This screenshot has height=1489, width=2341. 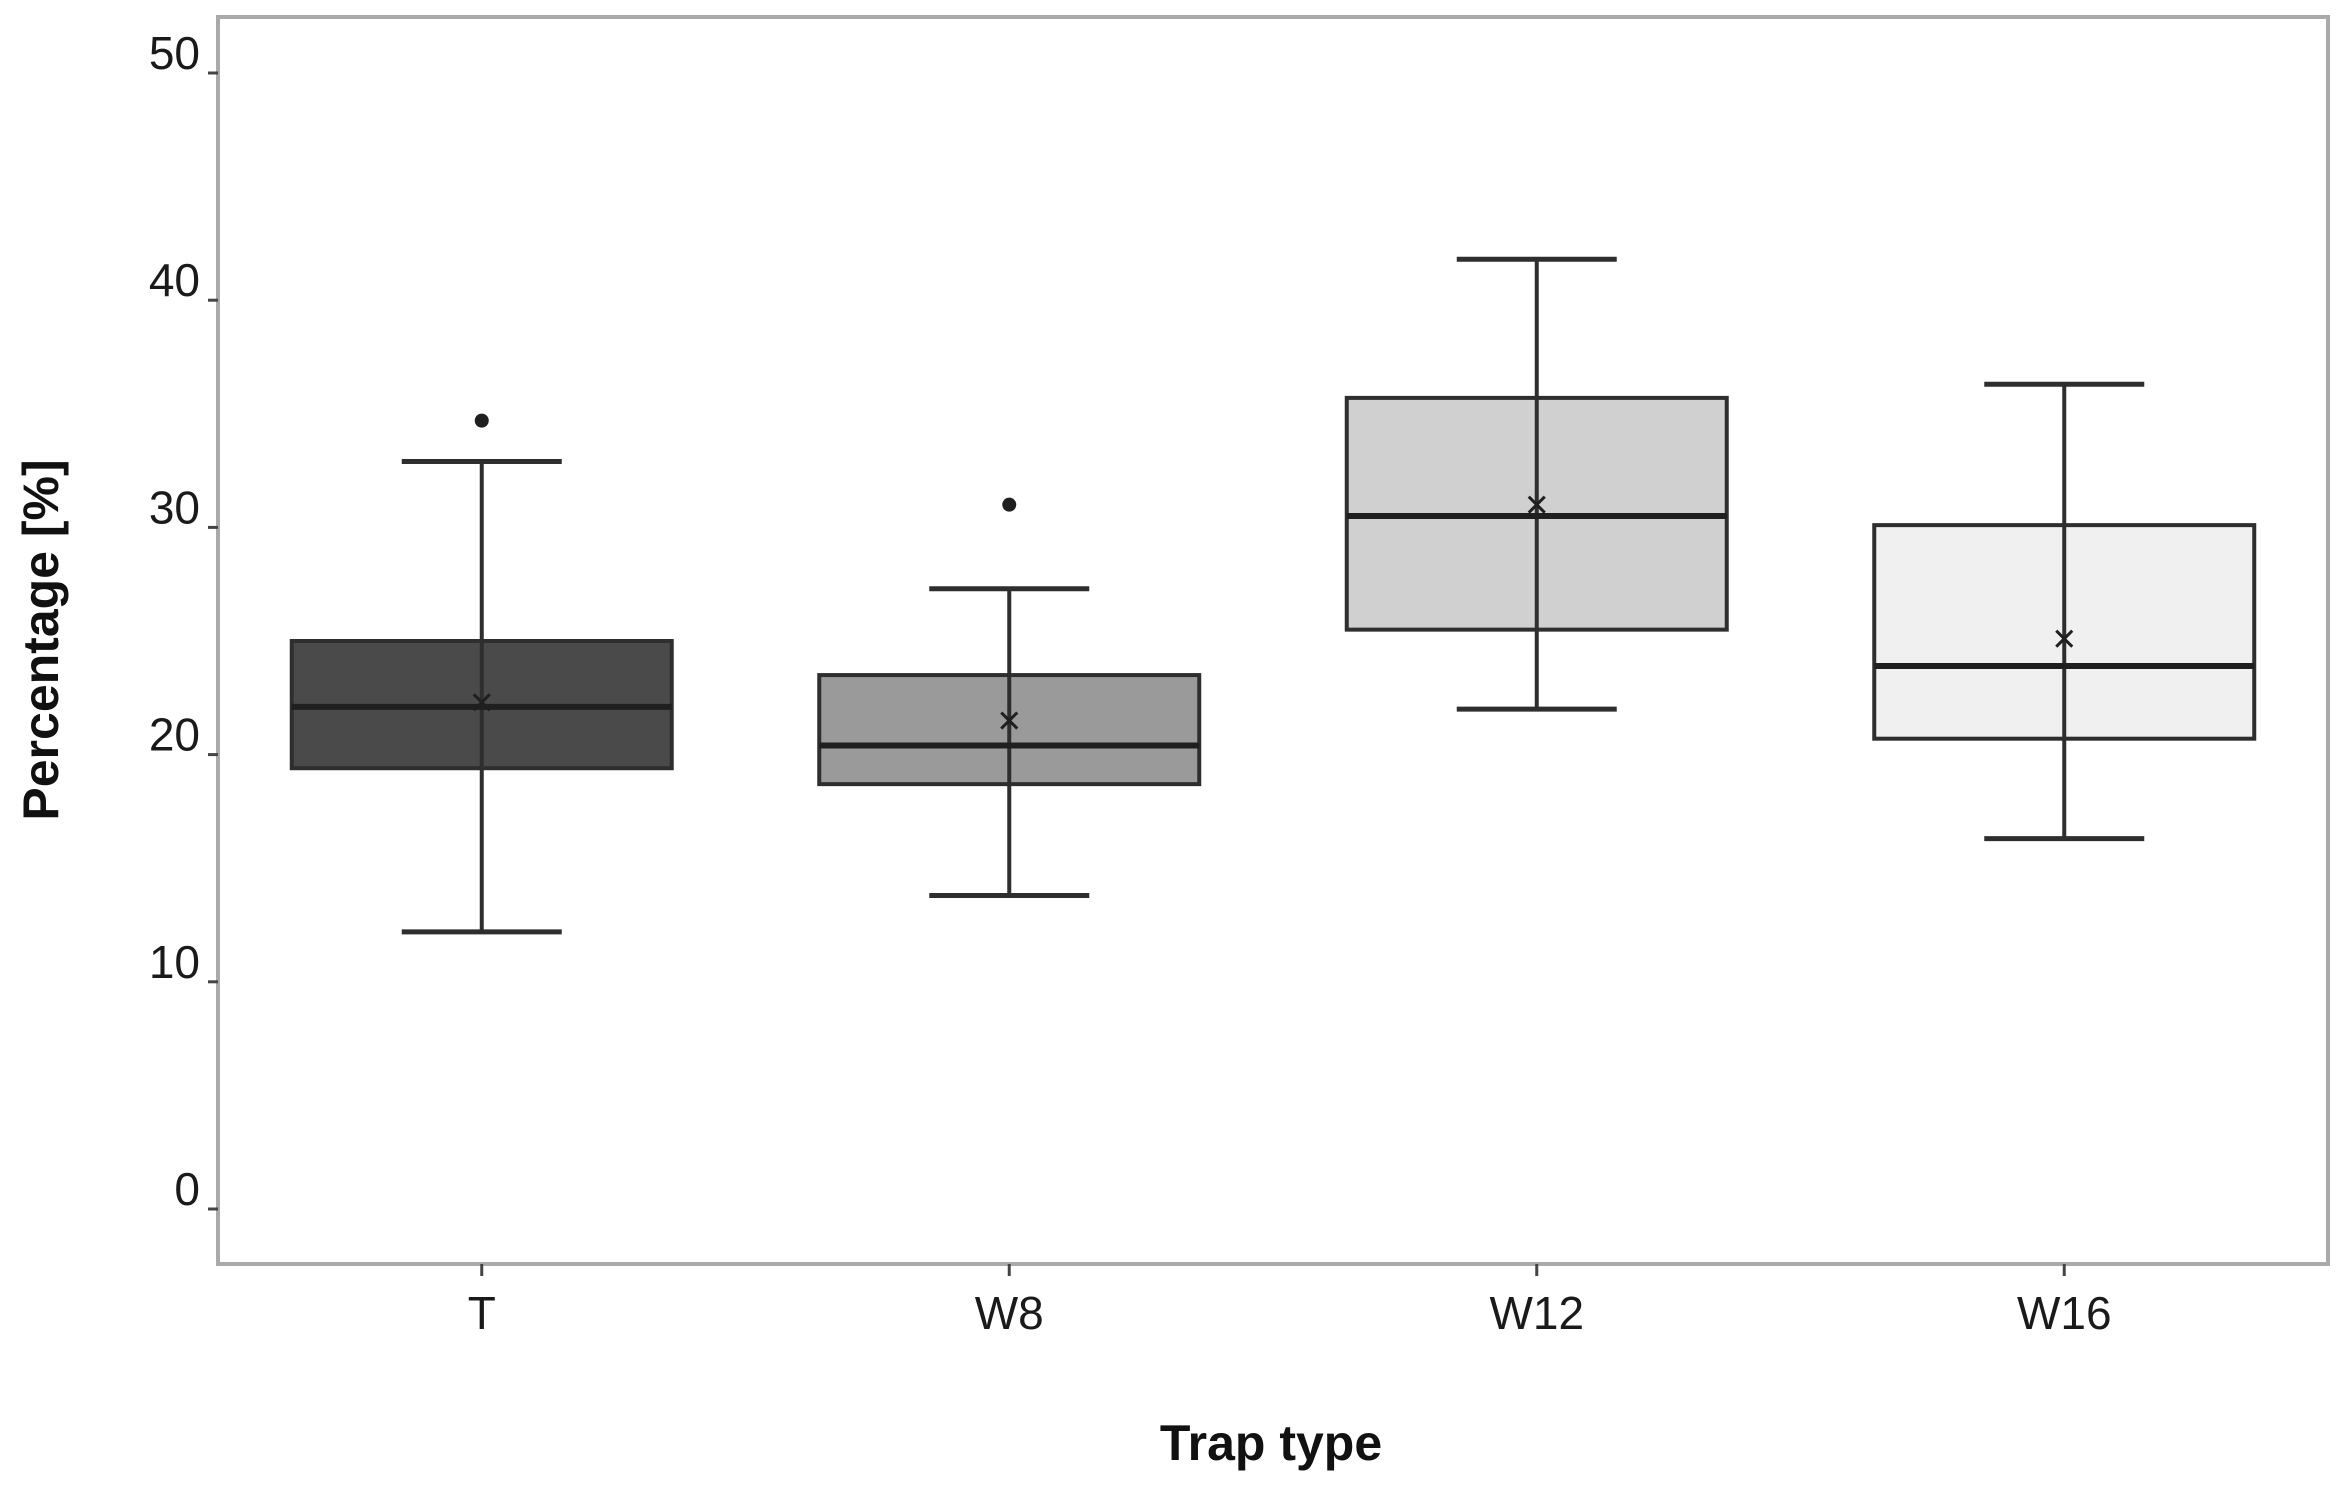 I want to click on x-tick-label: W8, so click(x=1009, y=1313).